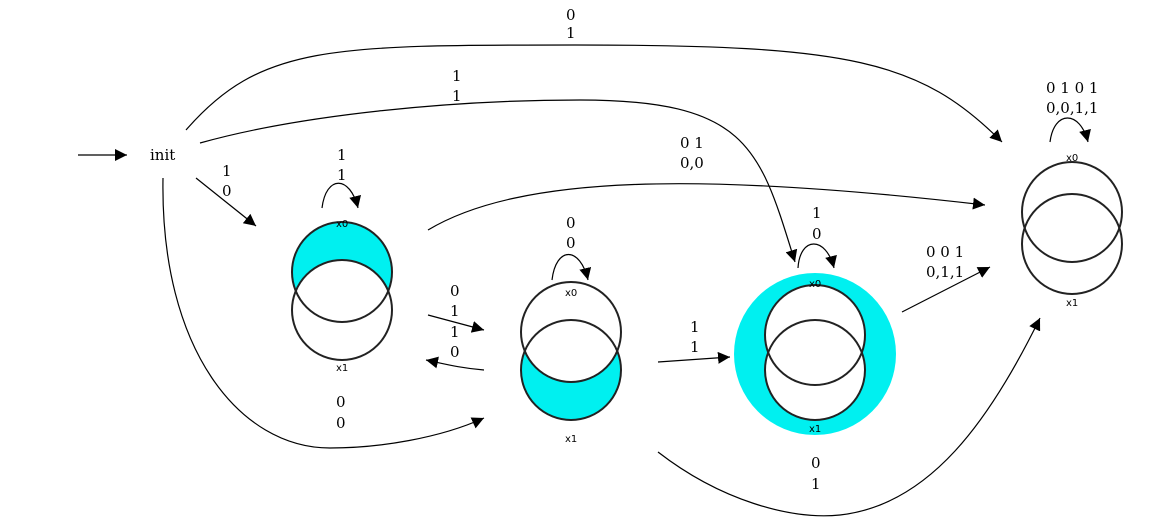  What do you see at coordinates (571, 33) in the screenshot?
I see `edge-init-to-d-label-bottom: 1` at bounding box center [571, 33].